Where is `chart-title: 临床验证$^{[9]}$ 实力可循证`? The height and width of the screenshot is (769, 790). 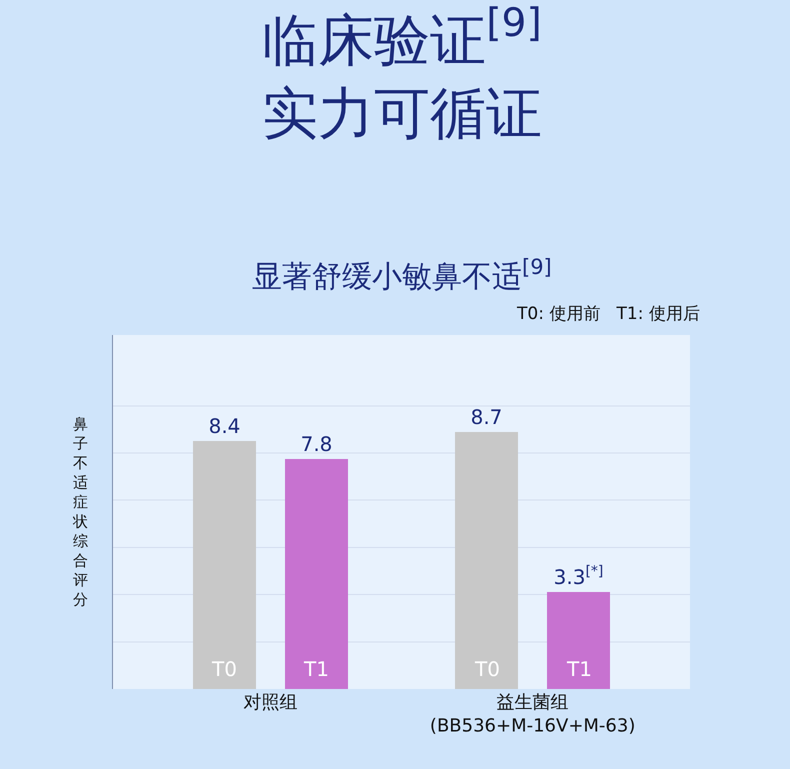
chart-title: 临床验证$^{[9]}$ 实力可循证 is located at coordinates (402, 73).